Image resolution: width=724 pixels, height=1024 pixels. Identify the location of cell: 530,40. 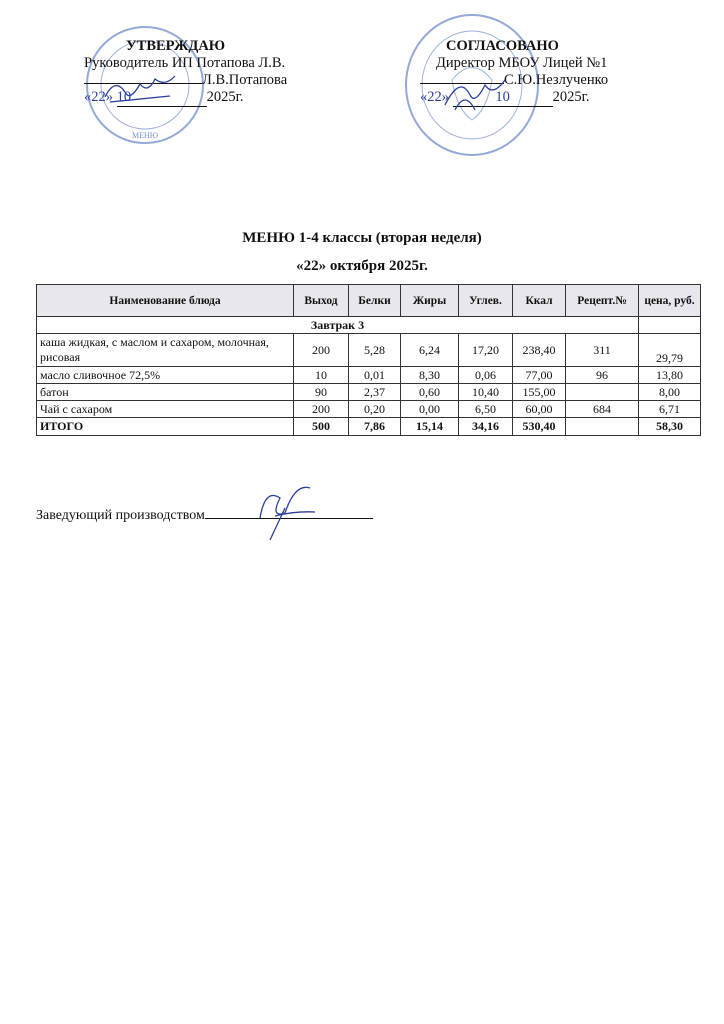
(539, 426).